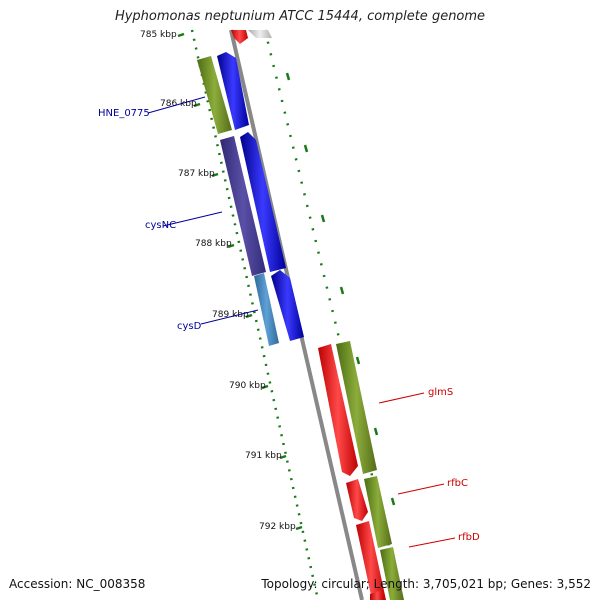 The image size is (600, 600). Describe the element at coordinates (124, 113) in the screenshot. I see `gene-label-hne0775: HNE_0775` at that location.